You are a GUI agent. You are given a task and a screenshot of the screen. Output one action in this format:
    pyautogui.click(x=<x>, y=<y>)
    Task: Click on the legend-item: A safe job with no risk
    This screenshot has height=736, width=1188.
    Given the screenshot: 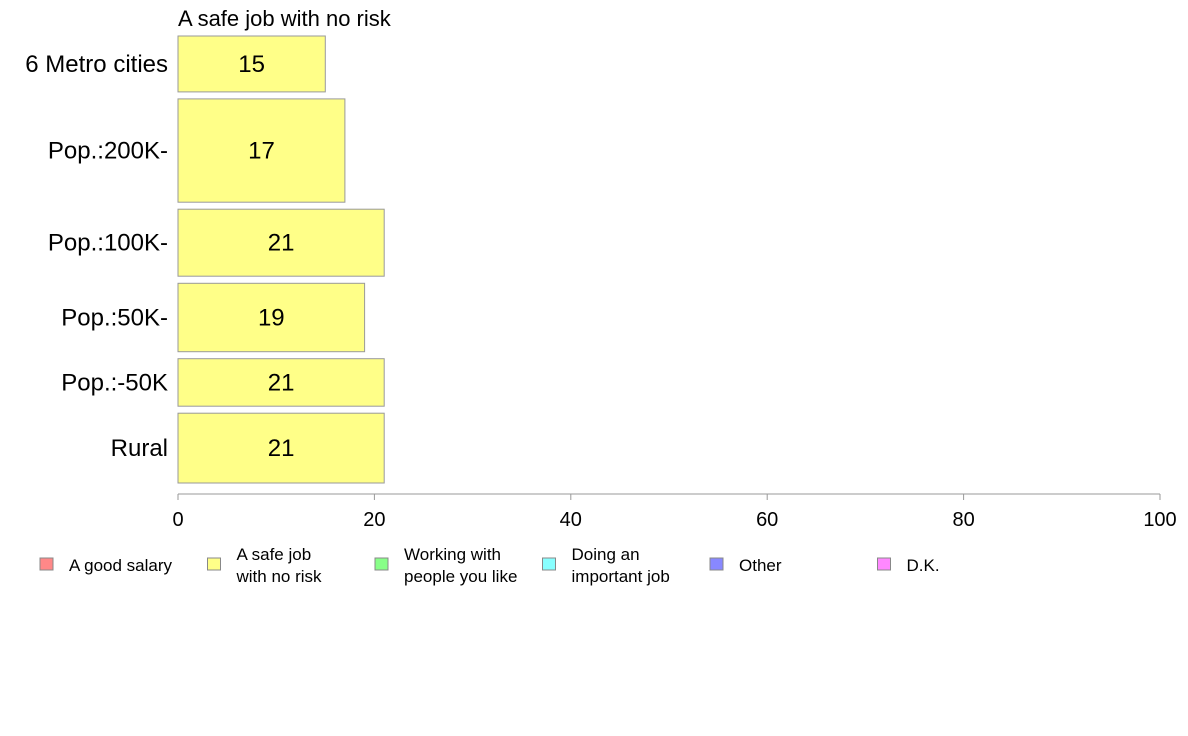 What is the action you would take?
    pyautogui.click(x=265, y=565)
    